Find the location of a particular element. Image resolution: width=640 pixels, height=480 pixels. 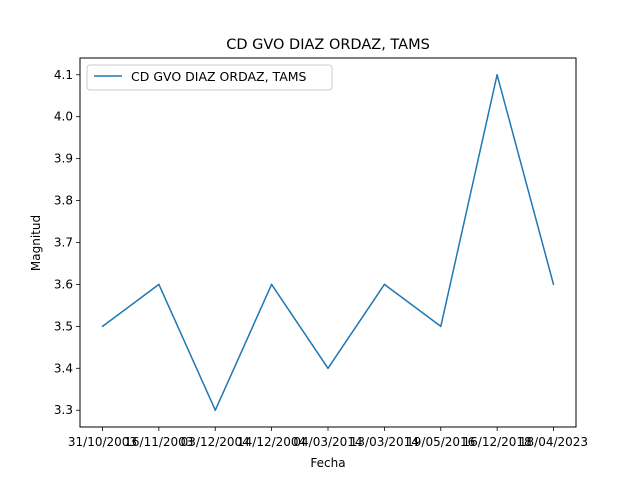

x-tick-label: 14/12/2004 is located at coordinates (271, 442).